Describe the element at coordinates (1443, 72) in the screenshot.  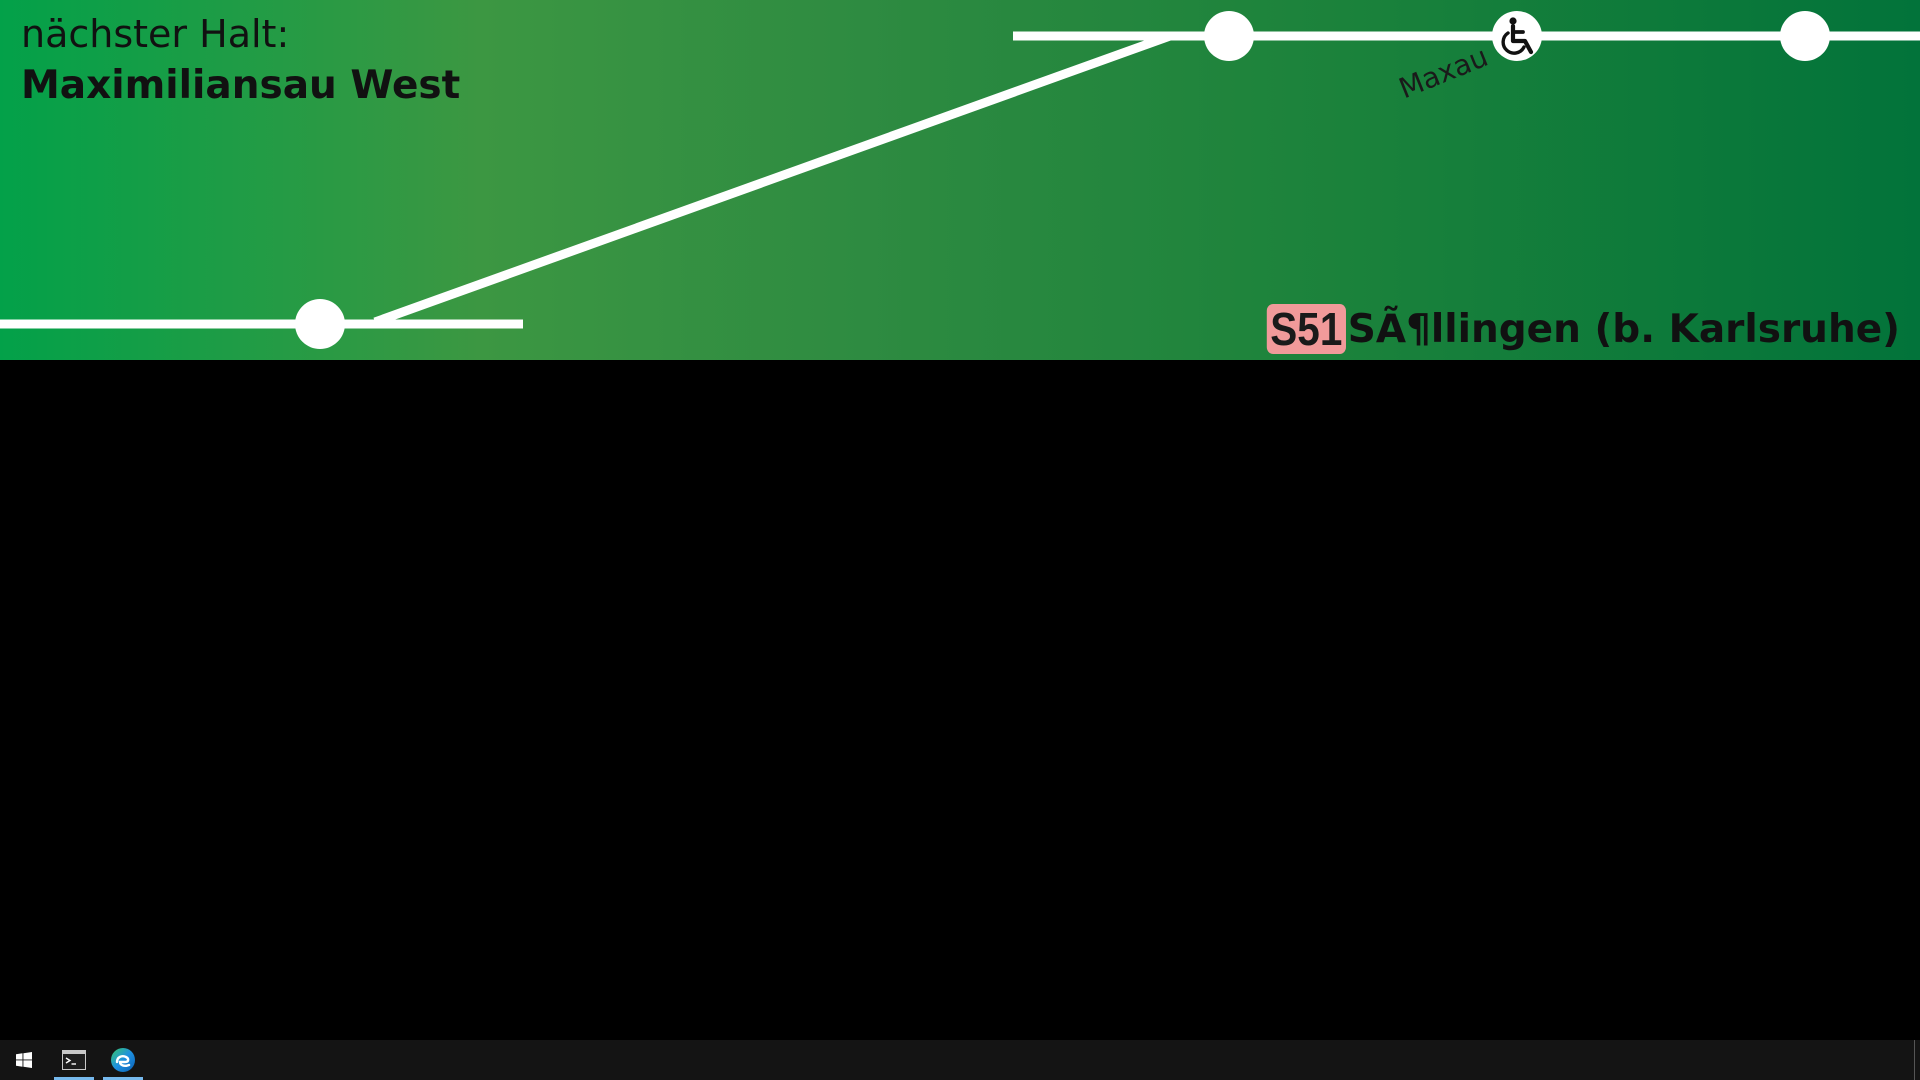
I see `station-label-maxau: Maxau` at that location.